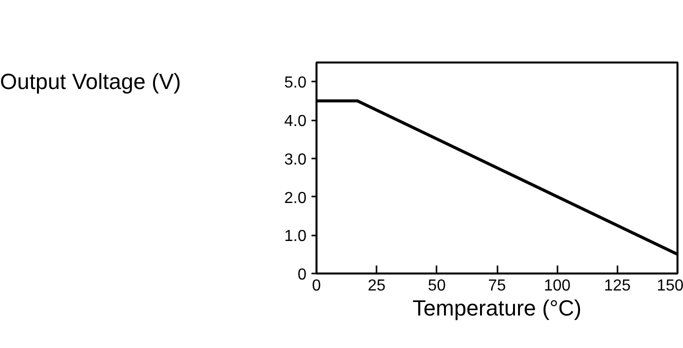 Image resolution: width=683 pixels, height=348 pixels. What do you see at coordinates (497, 286) in the screenshot?
I see `x-tick-label: 75` at bounding box center [497, 286].